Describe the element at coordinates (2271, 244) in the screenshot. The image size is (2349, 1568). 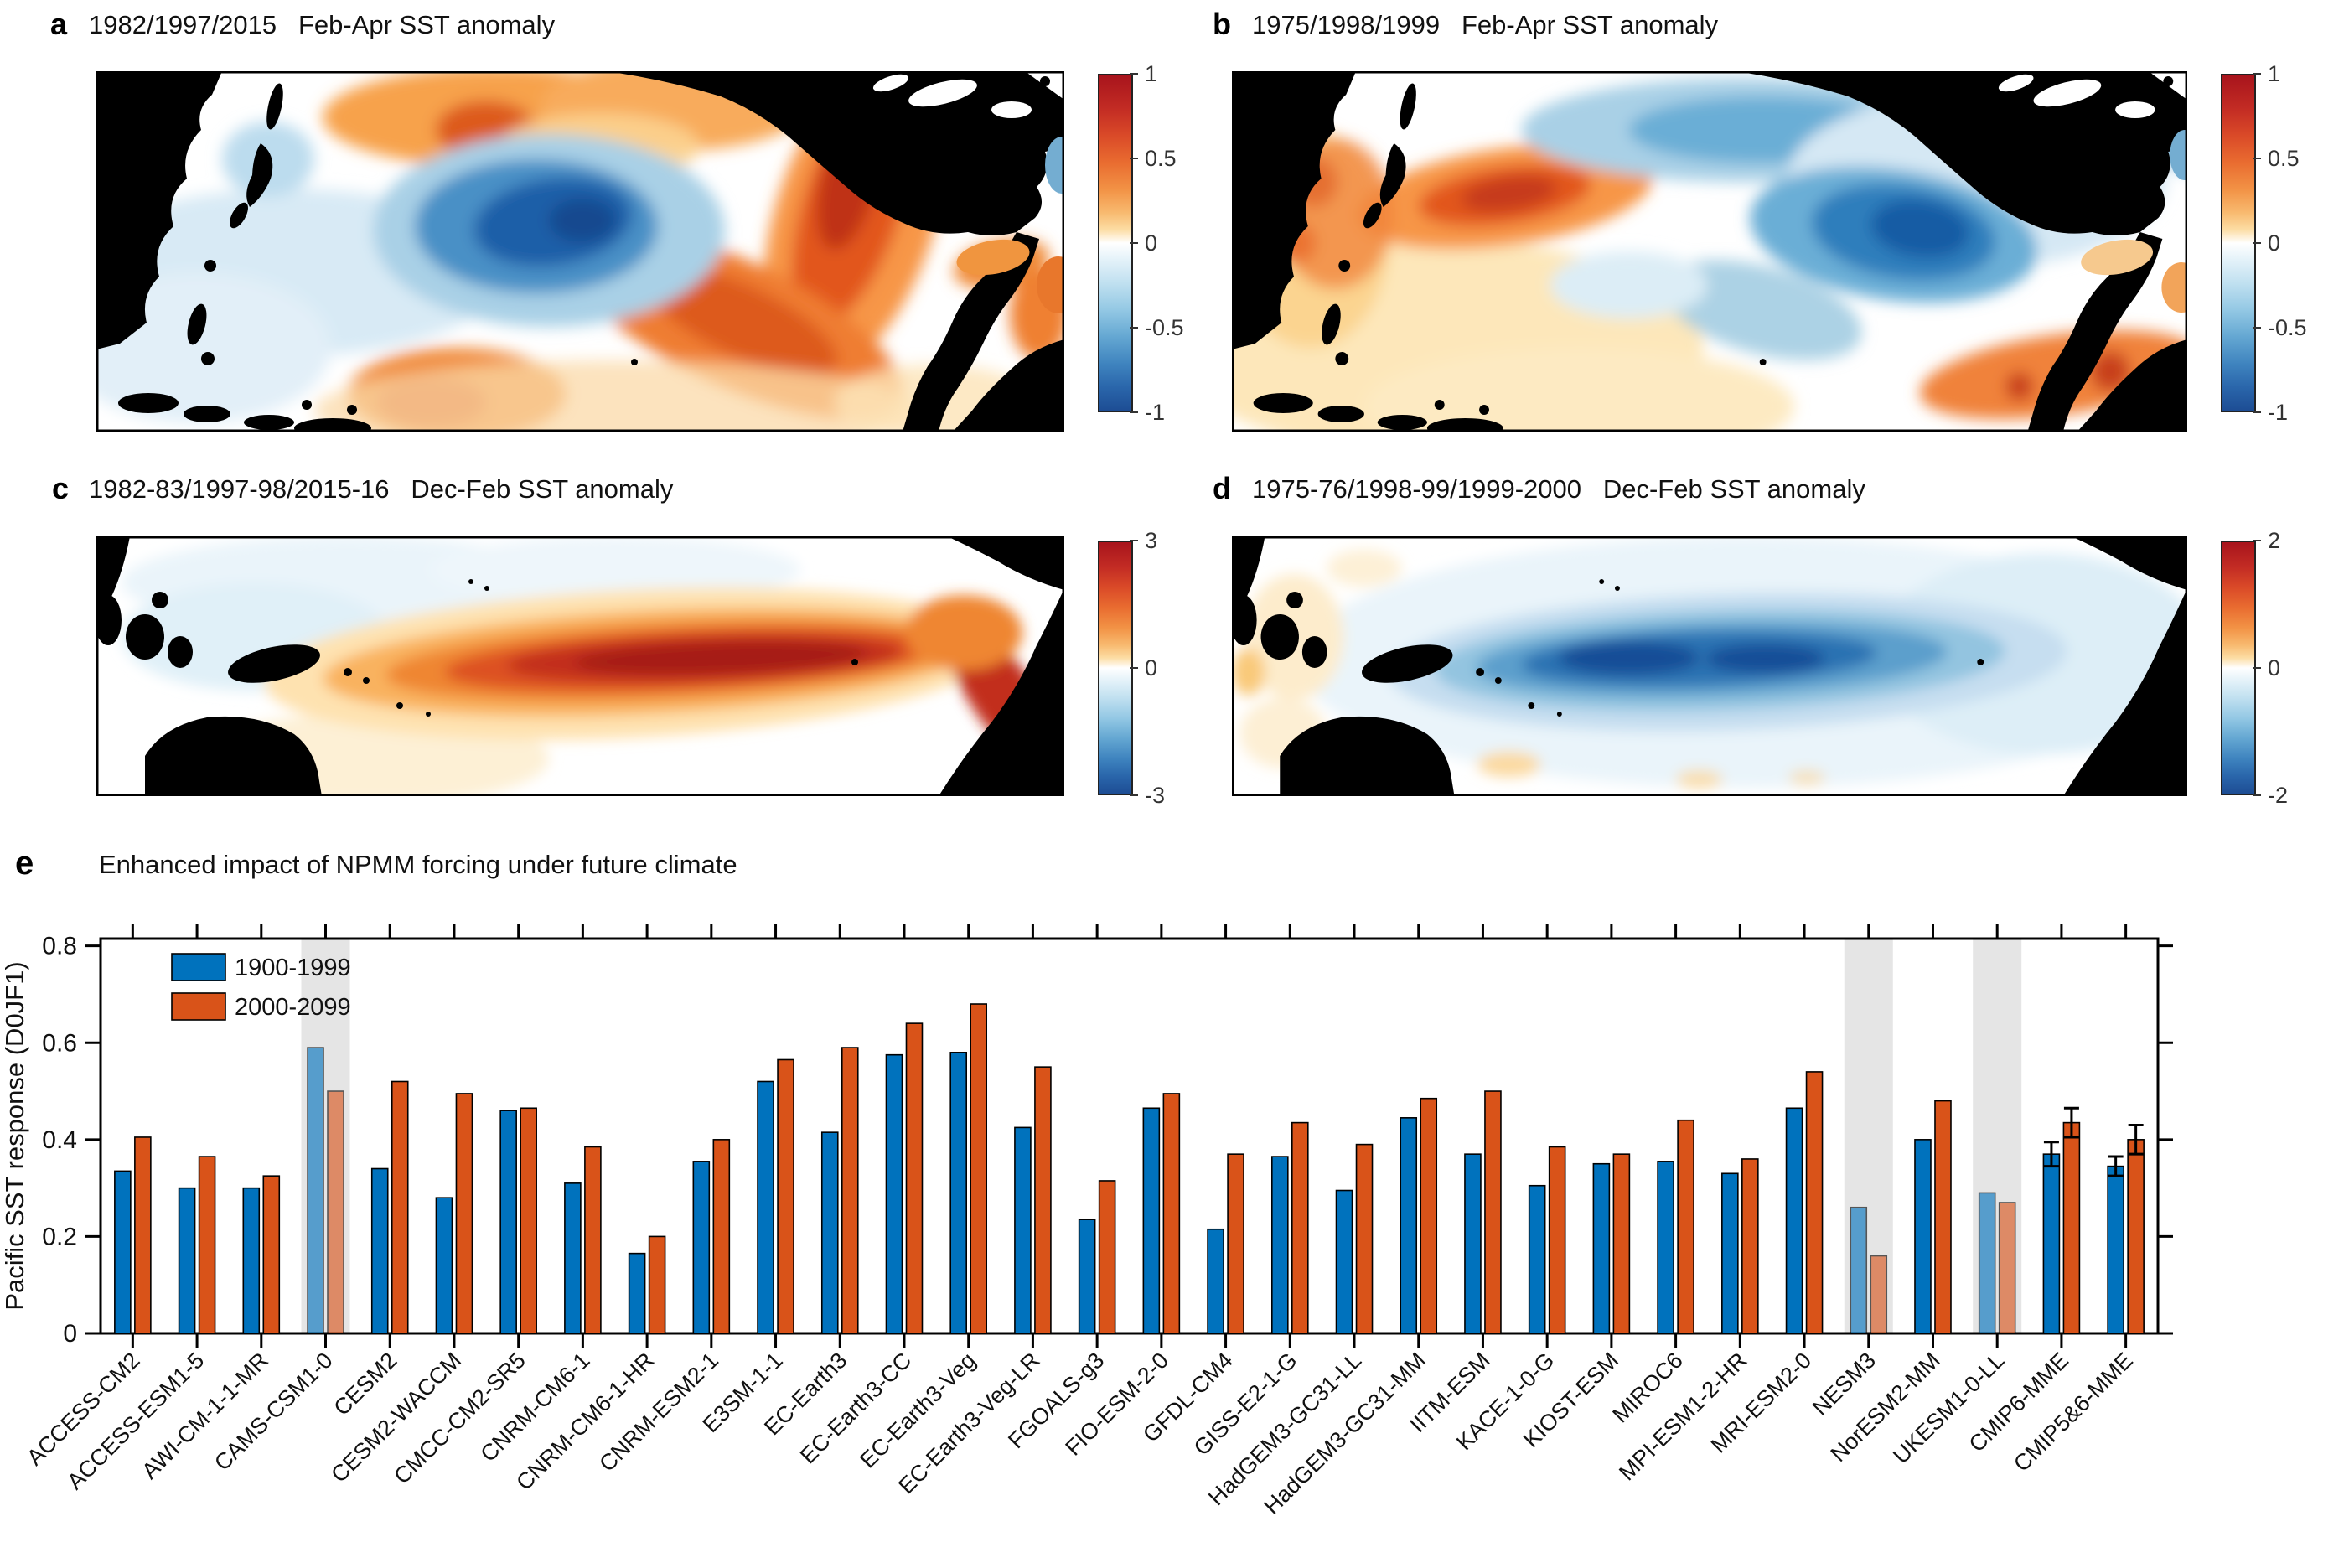
I see `colorbar-b: 1 0.5 0 -0.5 -1` at that location.